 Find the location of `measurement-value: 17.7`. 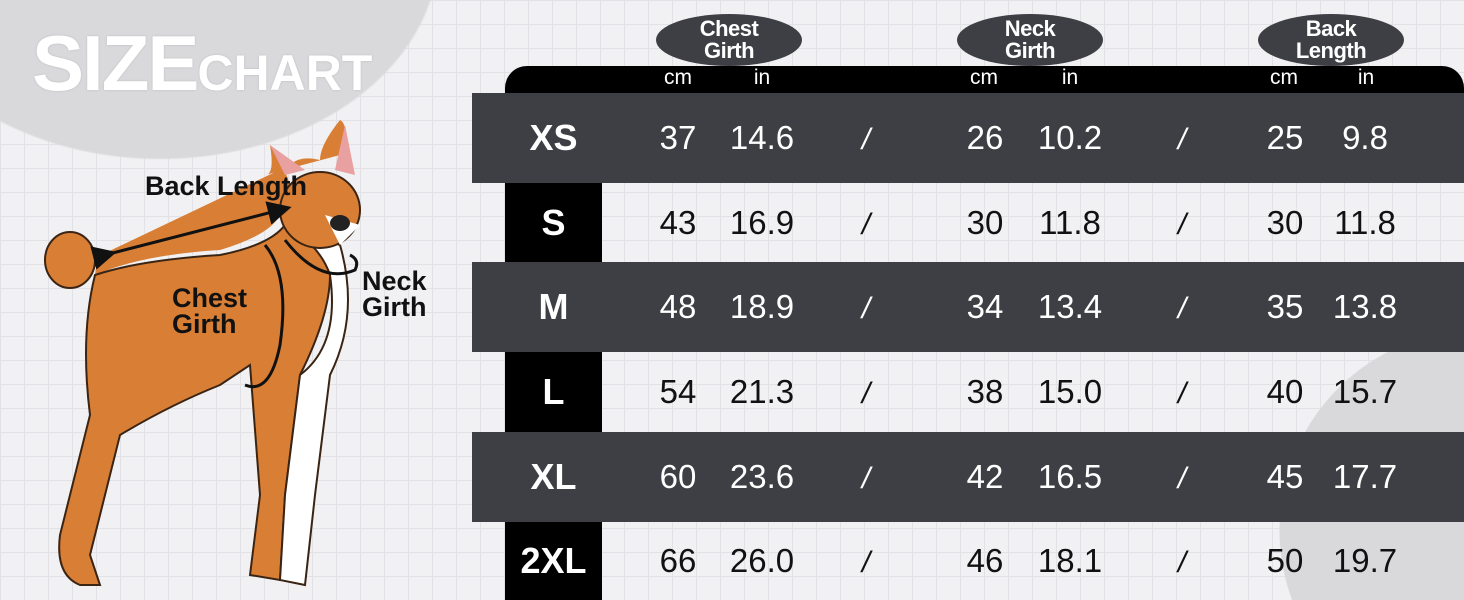

measurement-value: 17.7 is located at coordinates (1365, 476).